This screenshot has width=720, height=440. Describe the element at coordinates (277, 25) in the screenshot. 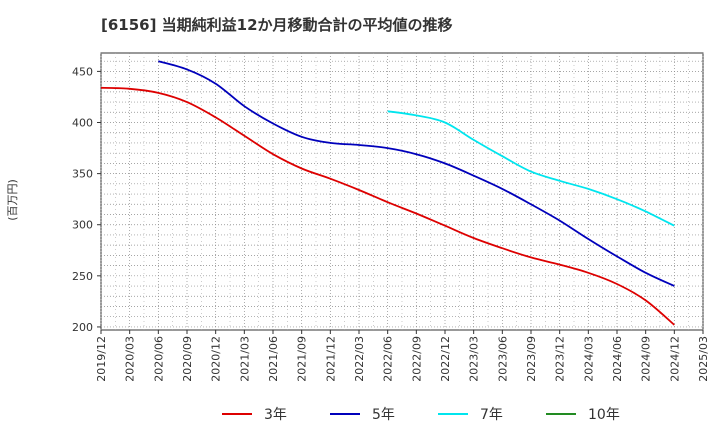

I see `chart-title: [6156] 当期純利益12か月移動合計の平均値の推移` at that location.